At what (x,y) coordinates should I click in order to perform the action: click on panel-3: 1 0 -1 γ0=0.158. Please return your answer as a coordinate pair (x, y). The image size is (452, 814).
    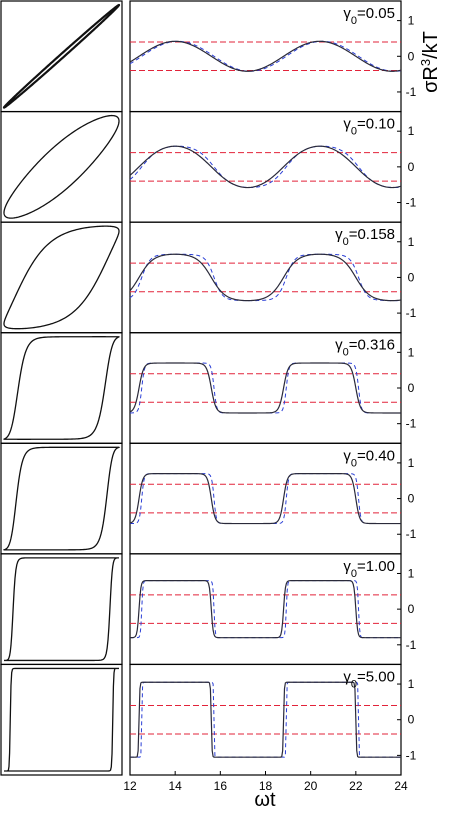
    Looking at the image, I should click on (208, 277).